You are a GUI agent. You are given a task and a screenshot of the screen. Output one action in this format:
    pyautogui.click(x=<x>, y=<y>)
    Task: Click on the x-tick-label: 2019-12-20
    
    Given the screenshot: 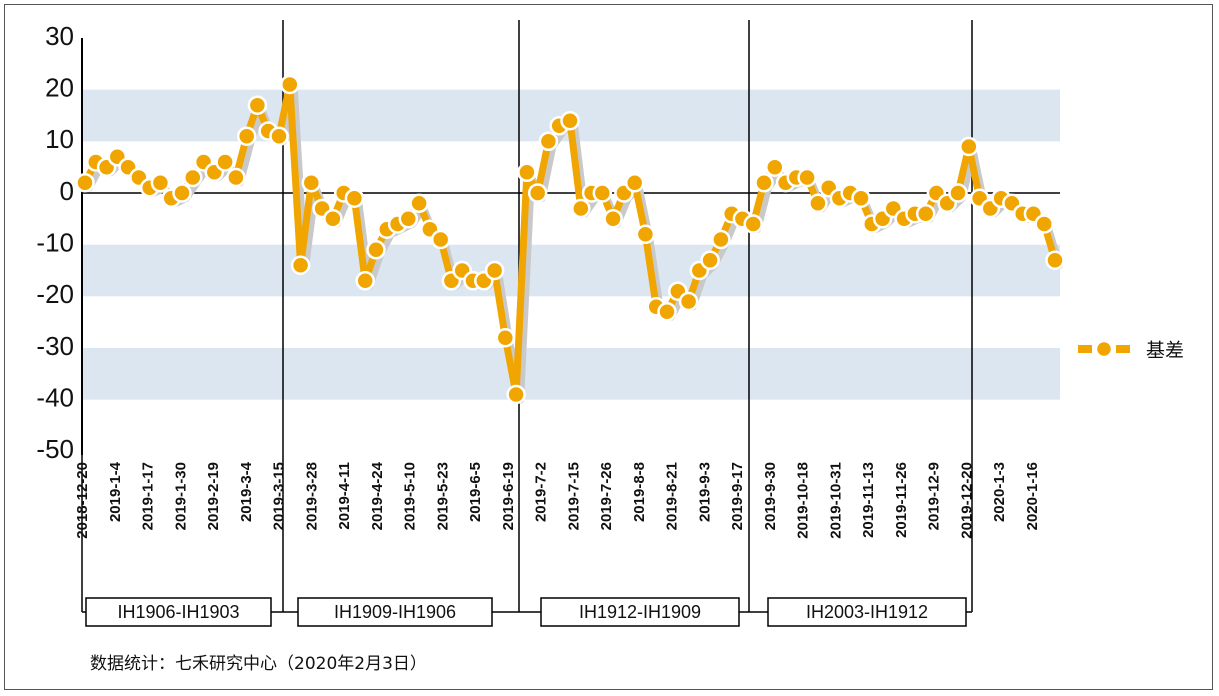 What is the action you would take?
    pyautogui.click(x=967, y=500)
    